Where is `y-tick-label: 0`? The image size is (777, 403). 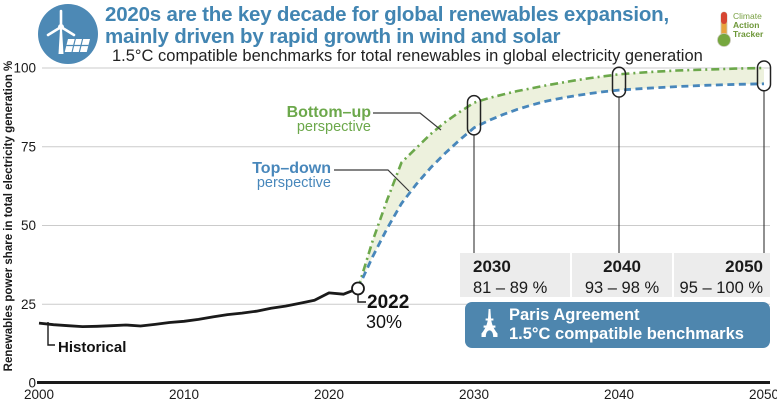 y-tick-label: 0 is located at coordinates (32, 383).